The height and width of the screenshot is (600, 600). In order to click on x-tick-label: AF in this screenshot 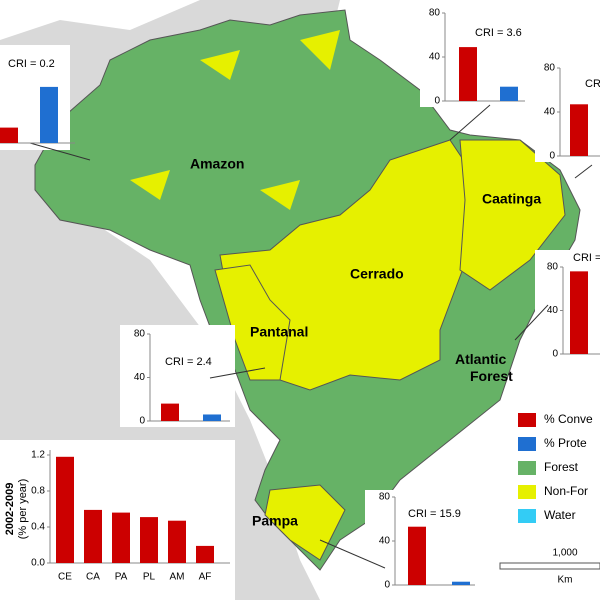, I will do `click(205, 577)`.